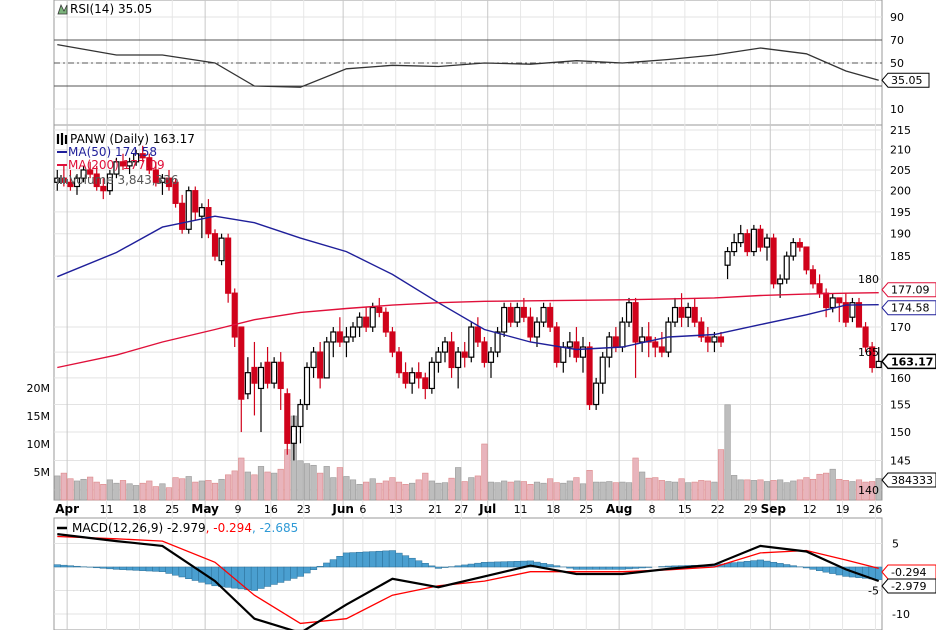 The width and height of the screenshot is (936, 630). Describe the element at coordinates (908, 586) in the screenshot. I see `macd-badge-box` at that location.